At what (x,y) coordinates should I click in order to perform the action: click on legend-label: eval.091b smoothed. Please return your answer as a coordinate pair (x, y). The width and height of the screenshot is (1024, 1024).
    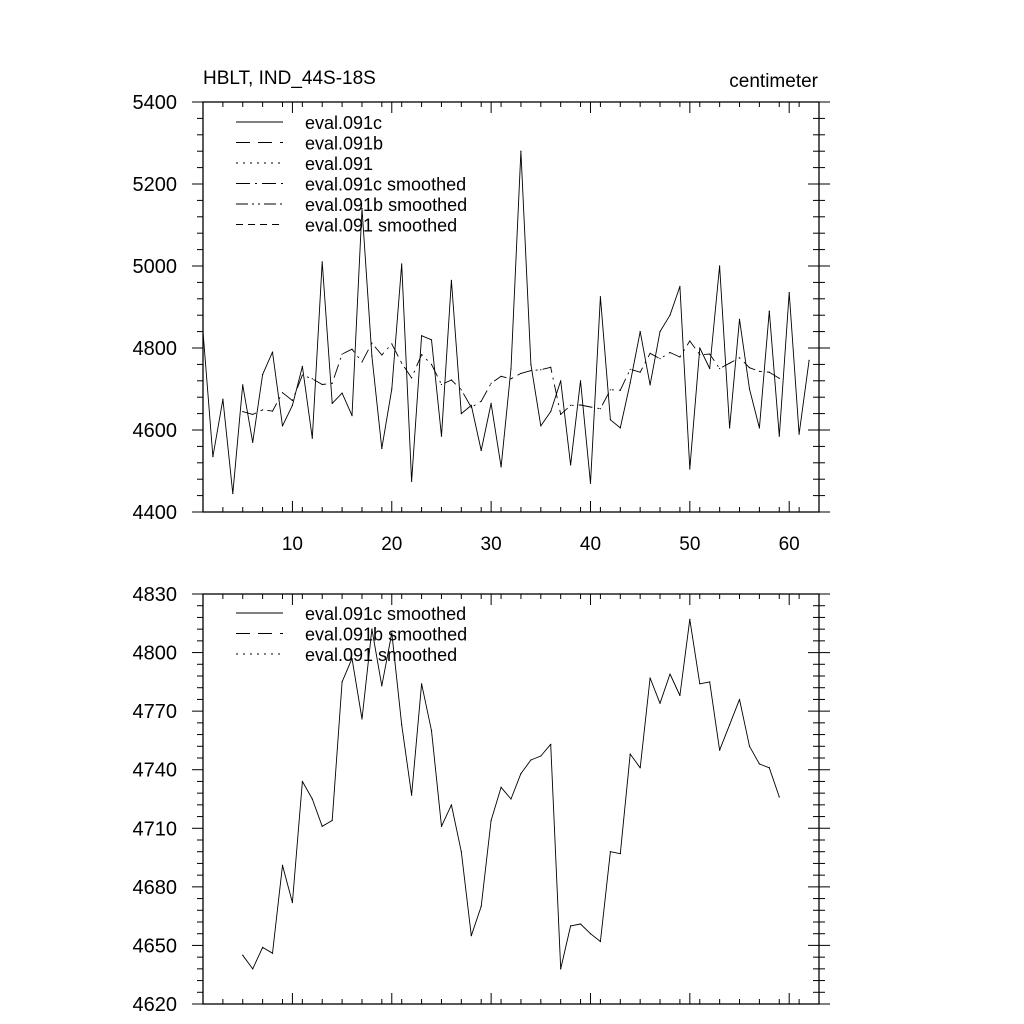
    Looking at the image, I should click on (386, 635).